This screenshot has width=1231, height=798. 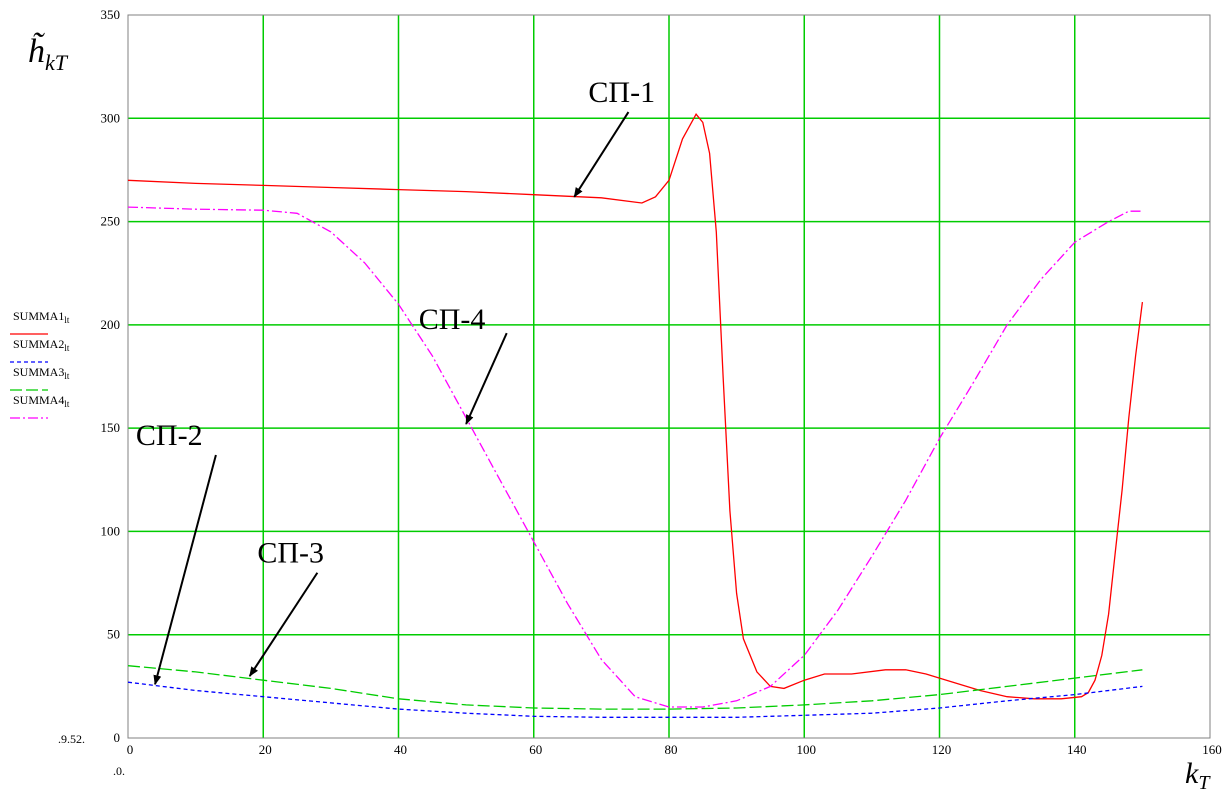 I want to click on y-axis-label-subscript: kT, so click(x=57, y=62).